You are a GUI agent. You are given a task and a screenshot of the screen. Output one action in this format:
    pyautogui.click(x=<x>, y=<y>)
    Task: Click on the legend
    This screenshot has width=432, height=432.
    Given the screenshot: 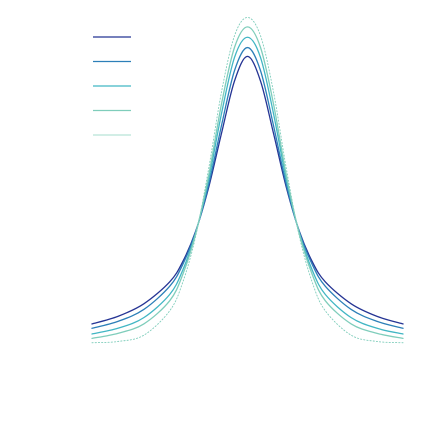 What is the action you would take?
    pyautogui.click(x=112, y=86)
    